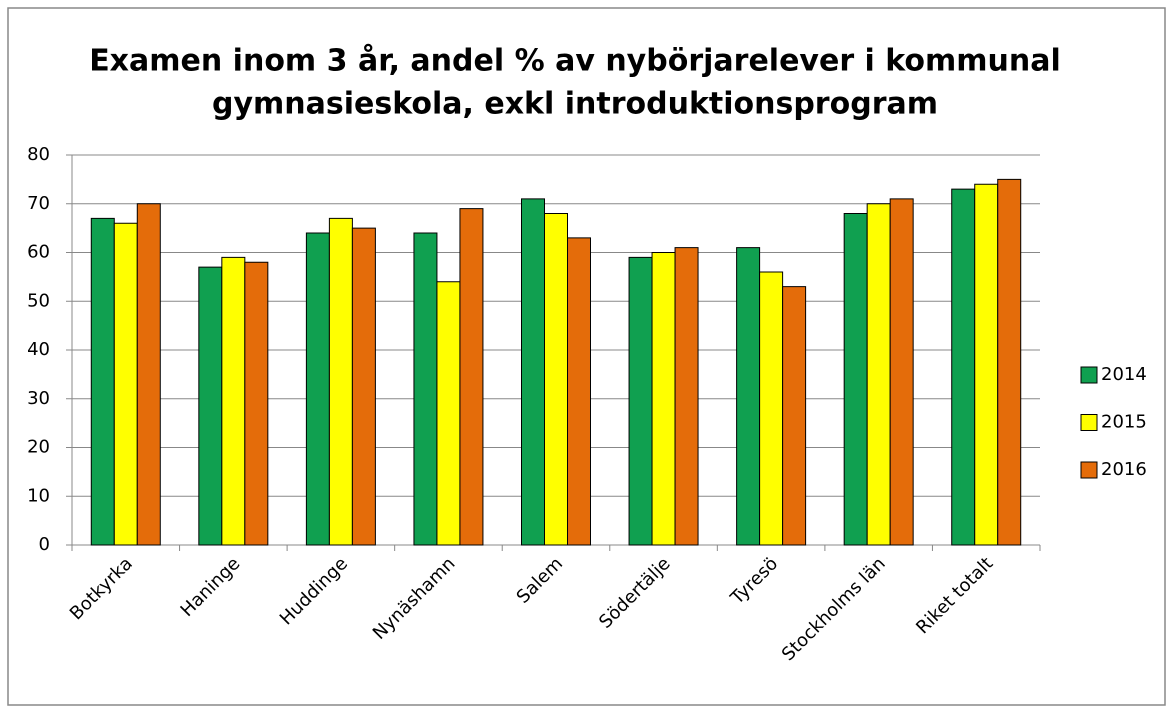 This screenshot has width=1173, height=706. Describe the element at coordinates (38, 203) in the screenshot. I see `y-tick-label: 70` at that location.